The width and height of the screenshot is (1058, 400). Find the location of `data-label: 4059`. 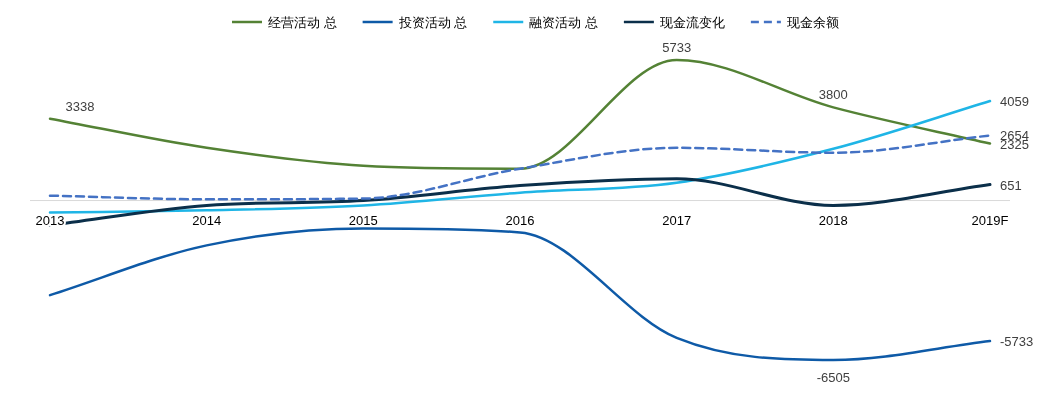

data-label: 4059 is located at coordinates (1014, 102).